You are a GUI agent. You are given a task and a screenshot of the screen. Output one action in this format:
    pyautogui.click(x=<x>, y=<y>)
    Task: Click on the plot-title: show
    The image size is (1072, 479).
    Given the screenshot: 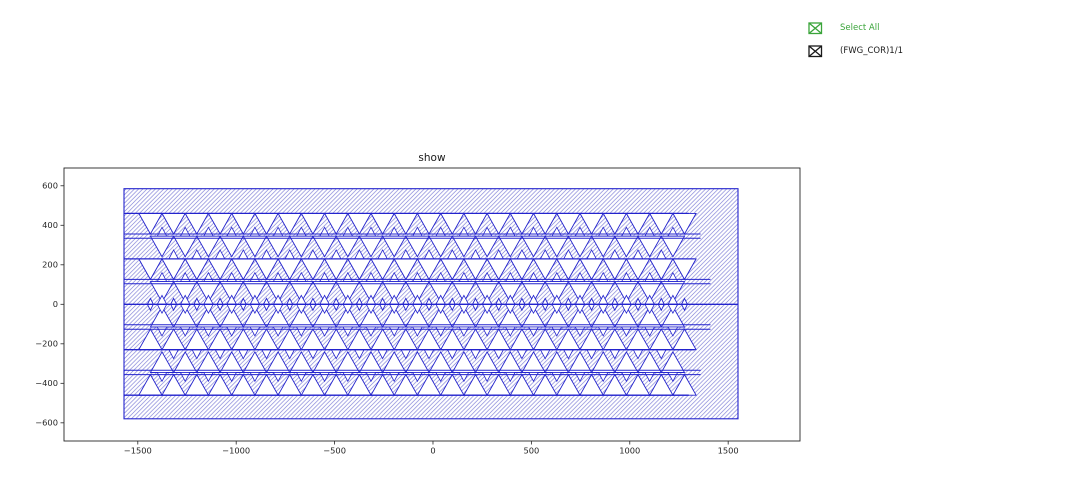 What is the action you would take?
    pyautogui.click(x=432, y=158)
    